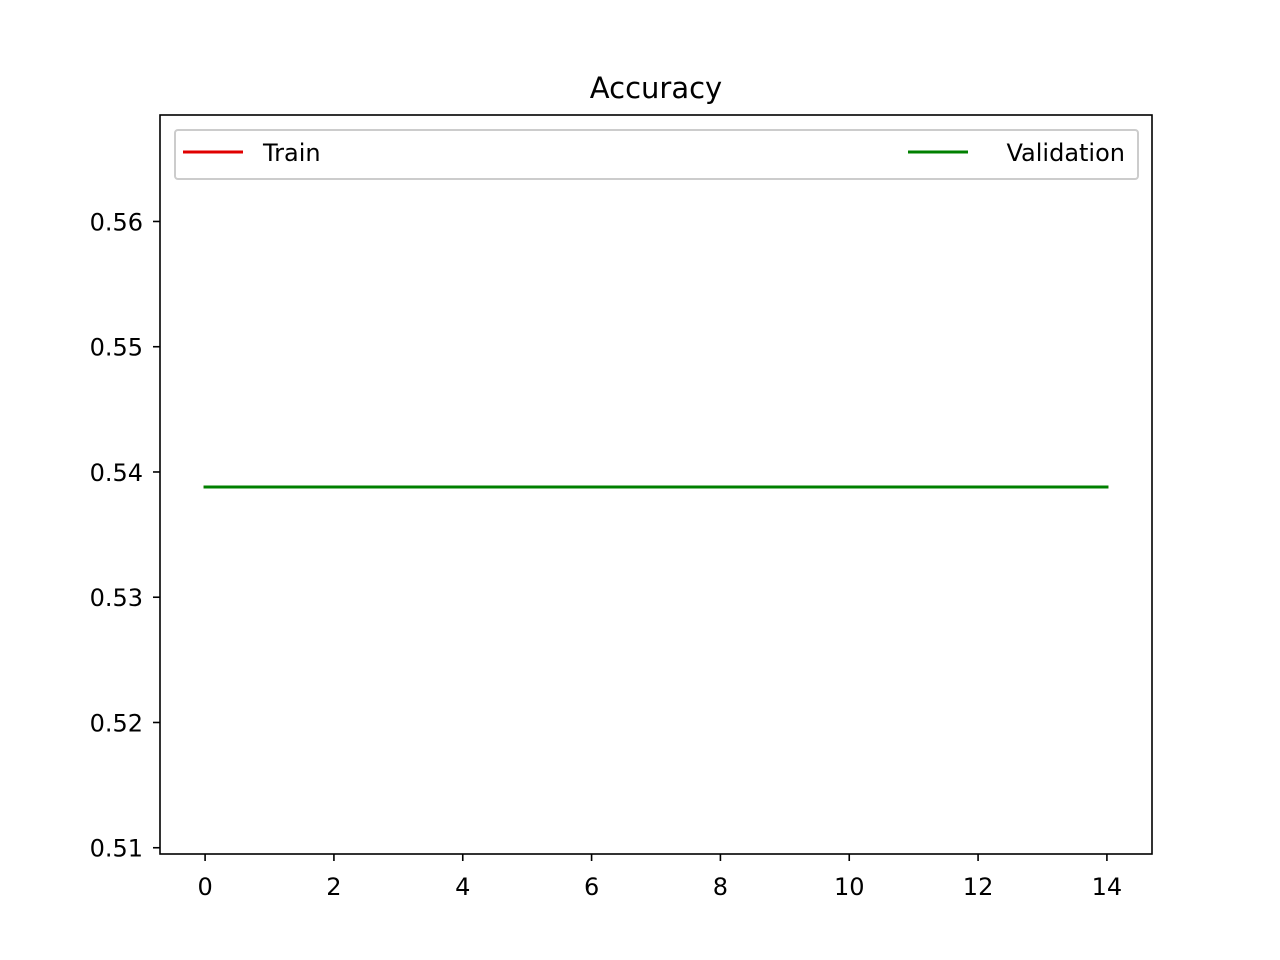 The height and width of the screenshot is (960, 1280). I want to click on x-tick-label: 14, so click(1107, 887).